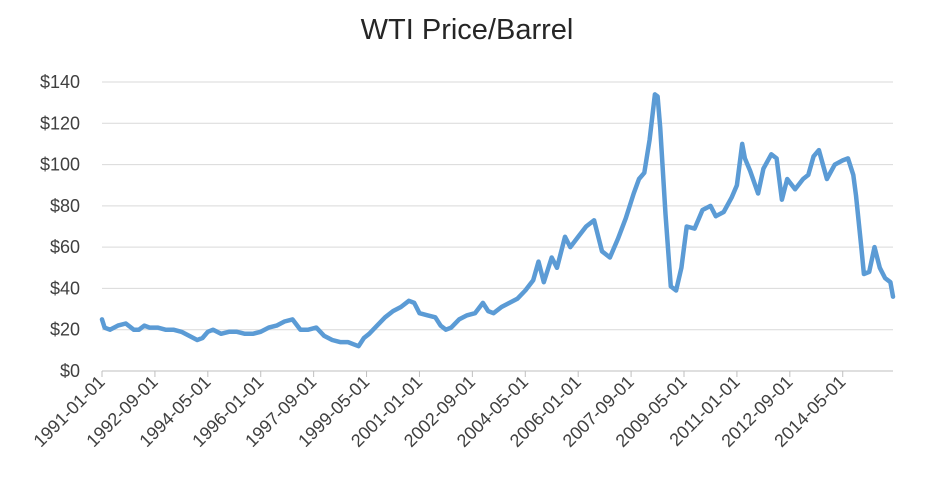  Describe the element at coordinates (70, 371) in the screenshot. I see `y-tick-label: $0` at that location.